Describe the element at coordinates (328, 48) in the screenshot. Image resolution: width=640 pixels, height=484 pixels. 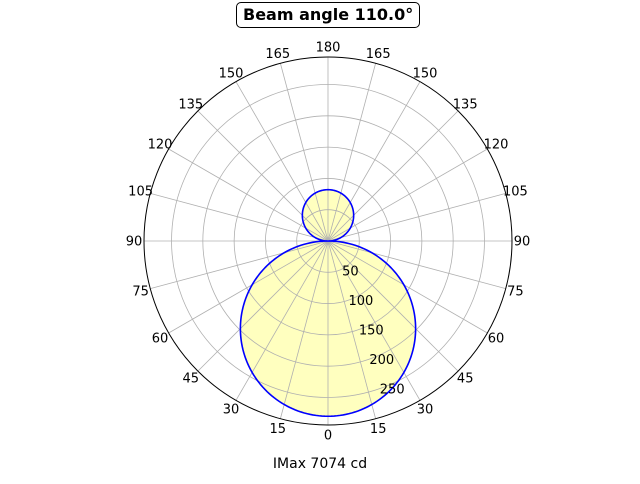
I see `angle-tick-label-12: 180` at that location.